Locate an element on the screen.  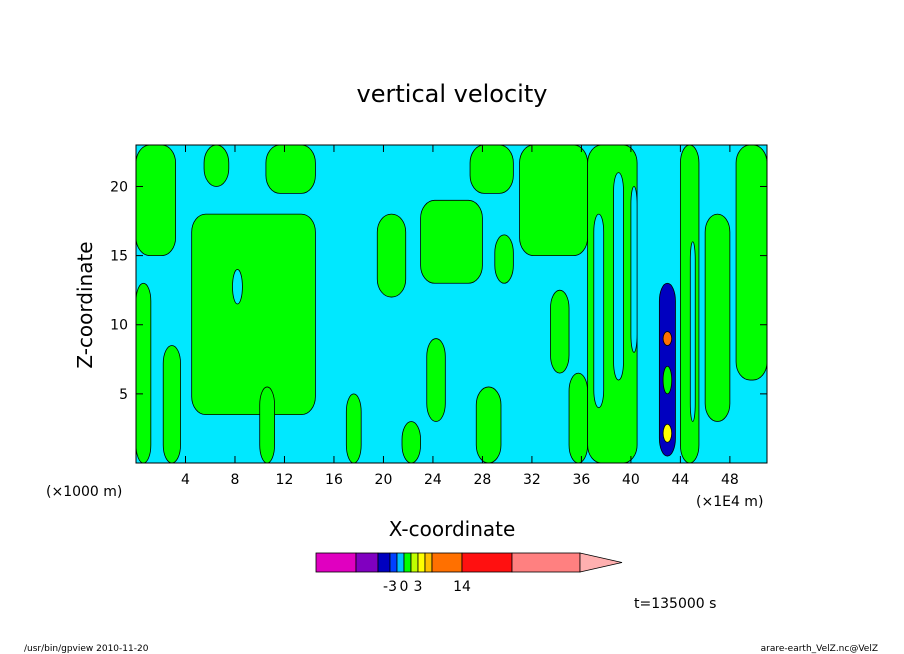
y-tick-label: 5 is located at coordinates (123, 395).